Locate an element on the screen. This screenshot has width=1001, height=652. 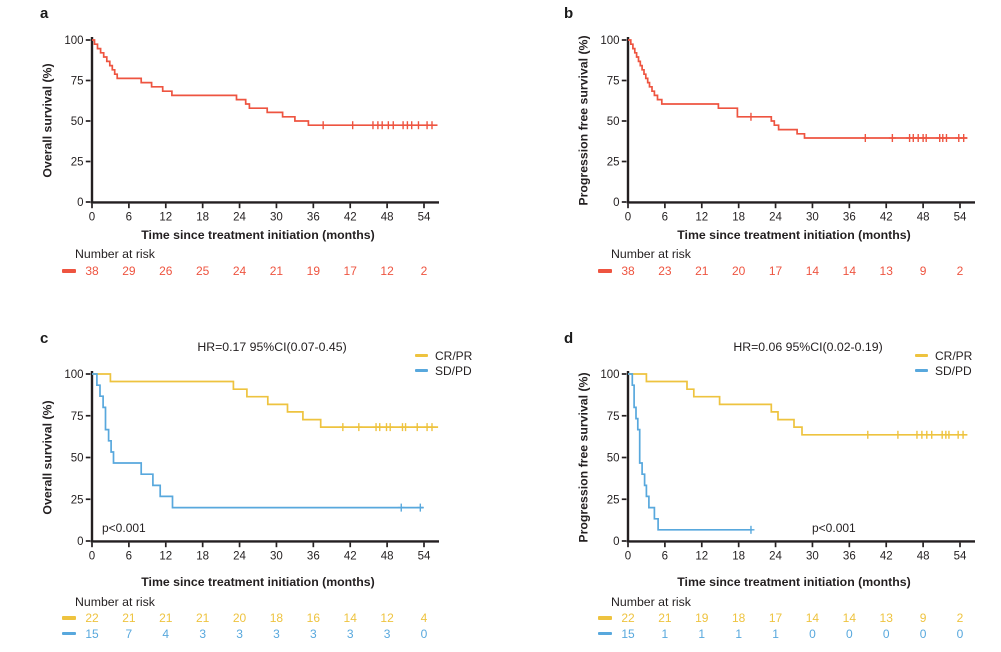
panel-letter: d is located at coordinates (569, 338).